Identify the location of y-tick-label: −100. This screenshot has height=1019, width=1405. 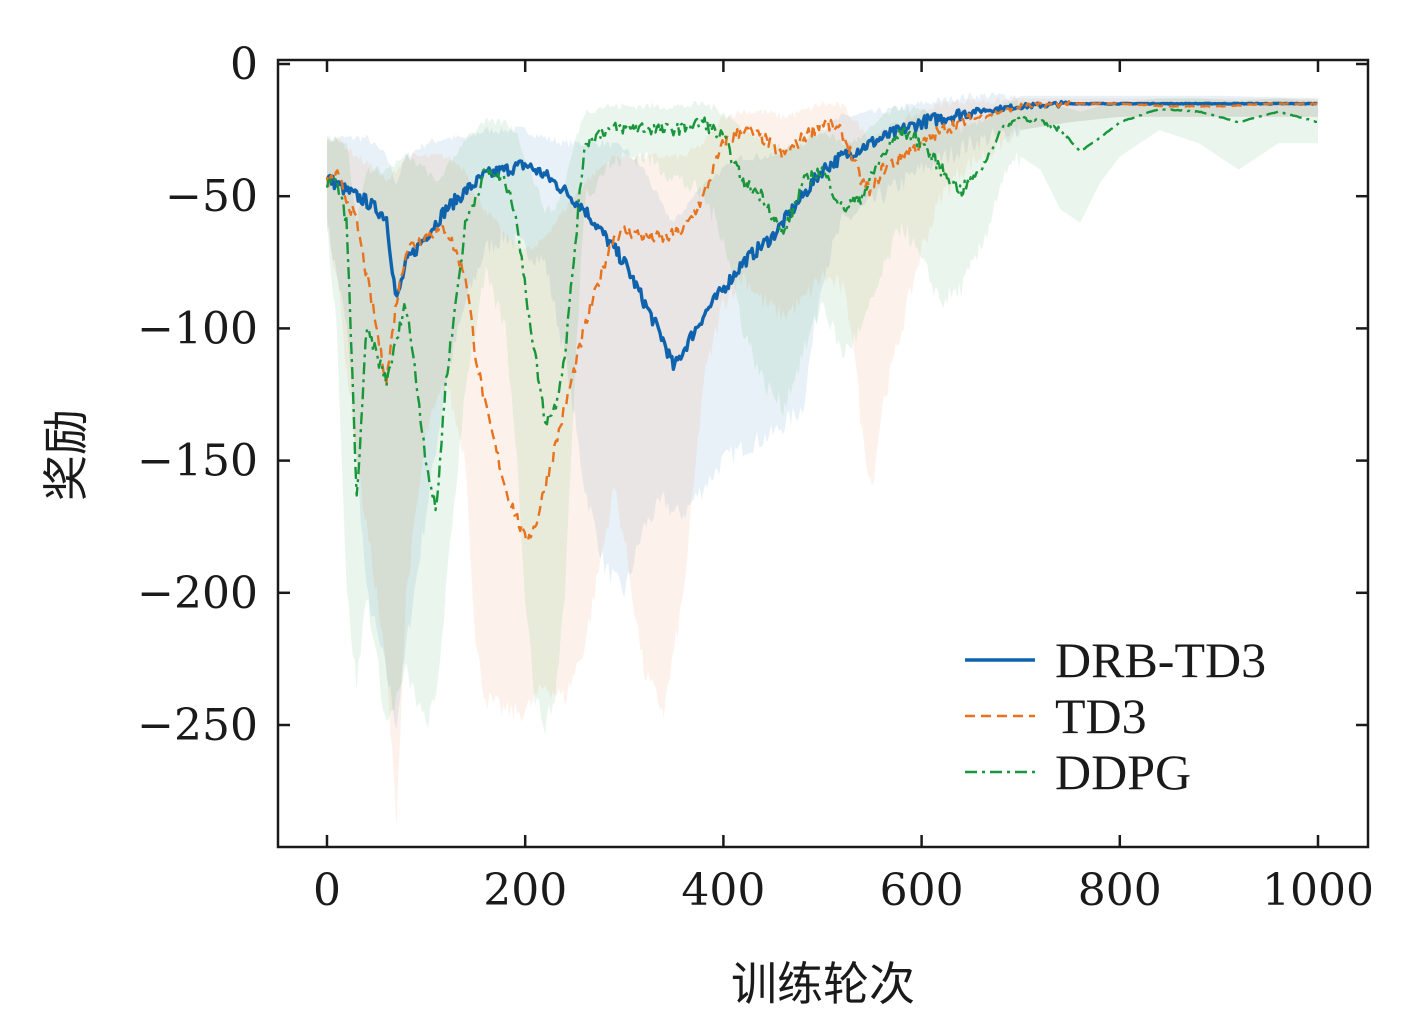
(197, 328).